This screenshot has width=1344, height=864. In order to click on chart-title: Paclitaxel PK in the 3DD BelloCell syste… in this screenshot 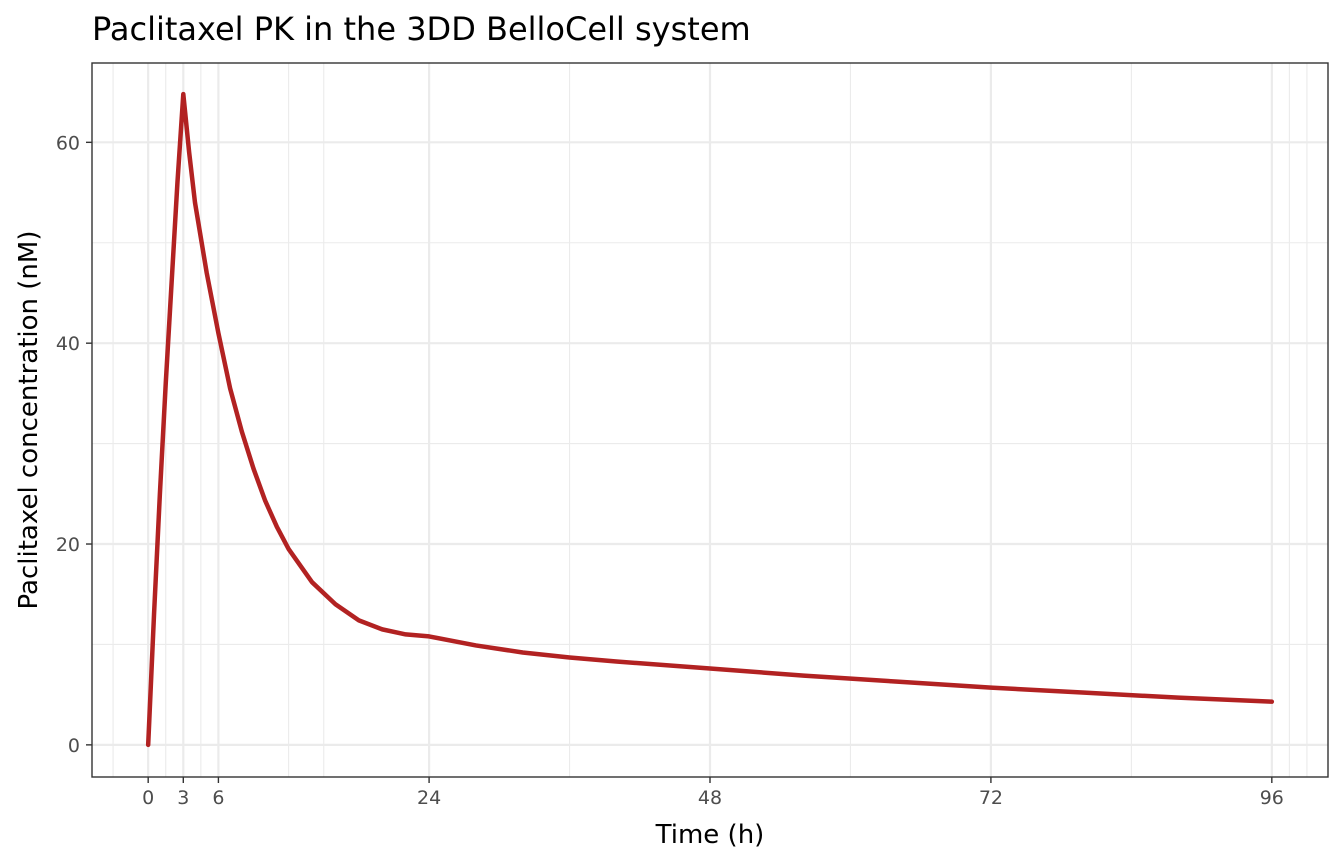, I will do `click(421, 29)`.